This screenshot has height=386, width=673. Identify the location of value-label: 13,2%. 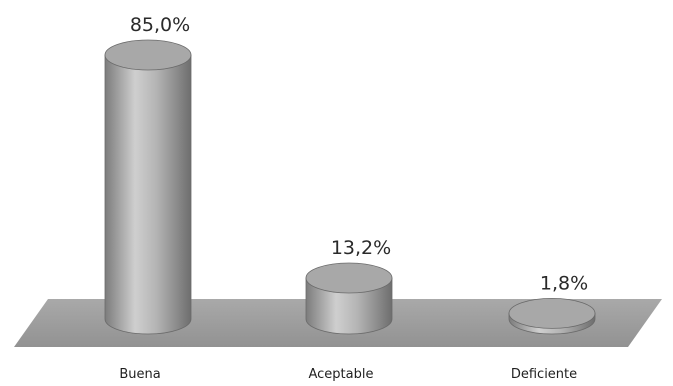
(361, 248).